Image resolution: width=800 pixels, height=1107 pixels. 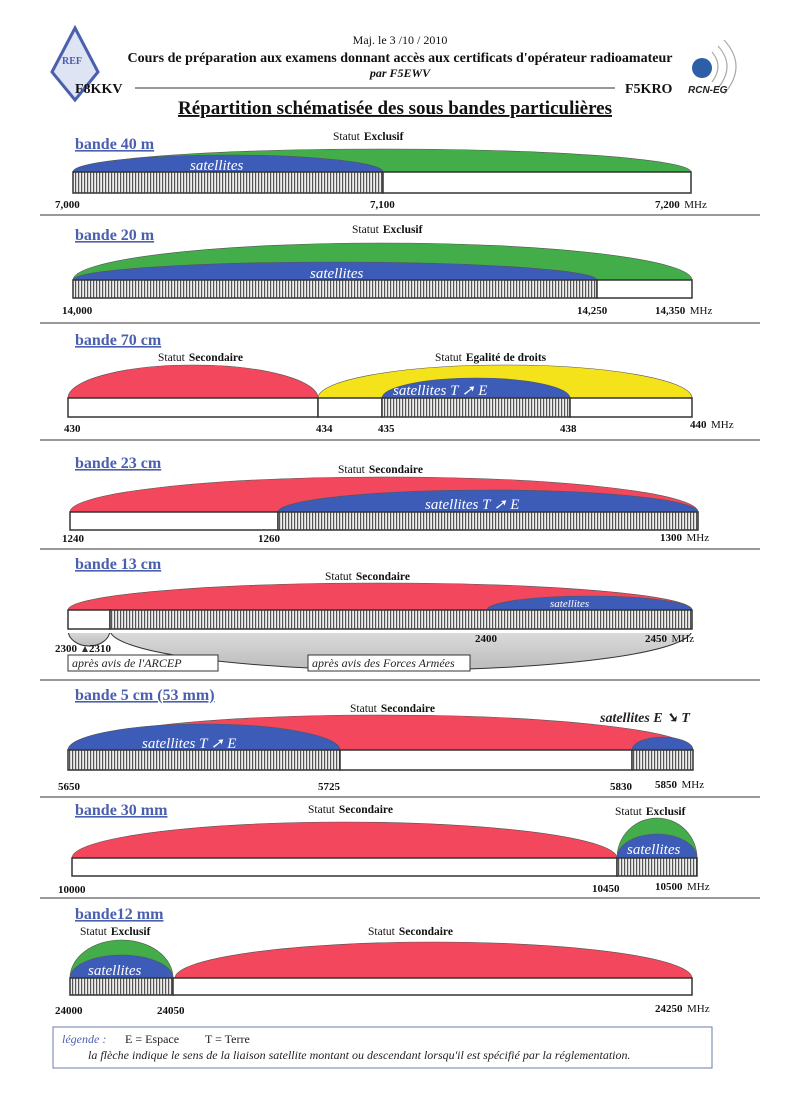 I want to click on frequency-label: 2450, so click(x=656, y=639).